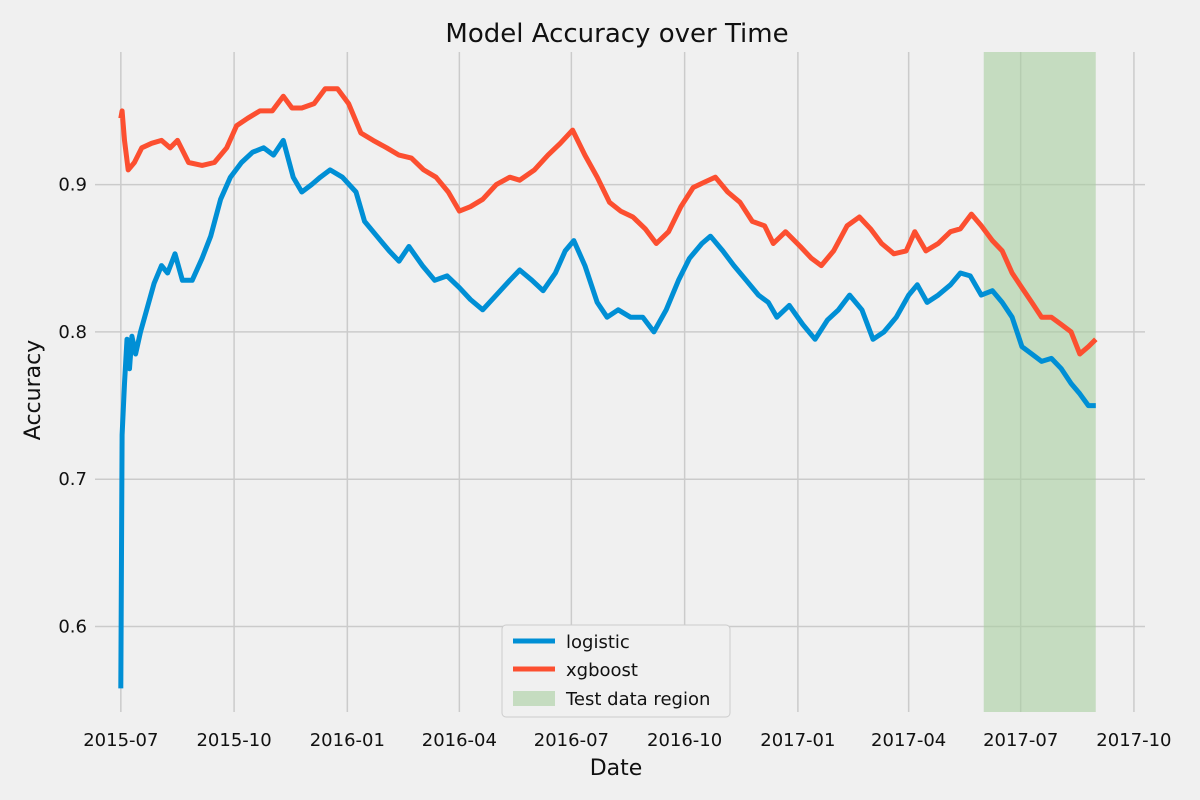 The image size is (1200, 800). What do you see at coordinates (1020, 740) in the screenshot?
I see `x-tick-label: 2017-07` at bounding box center [1020, 740].